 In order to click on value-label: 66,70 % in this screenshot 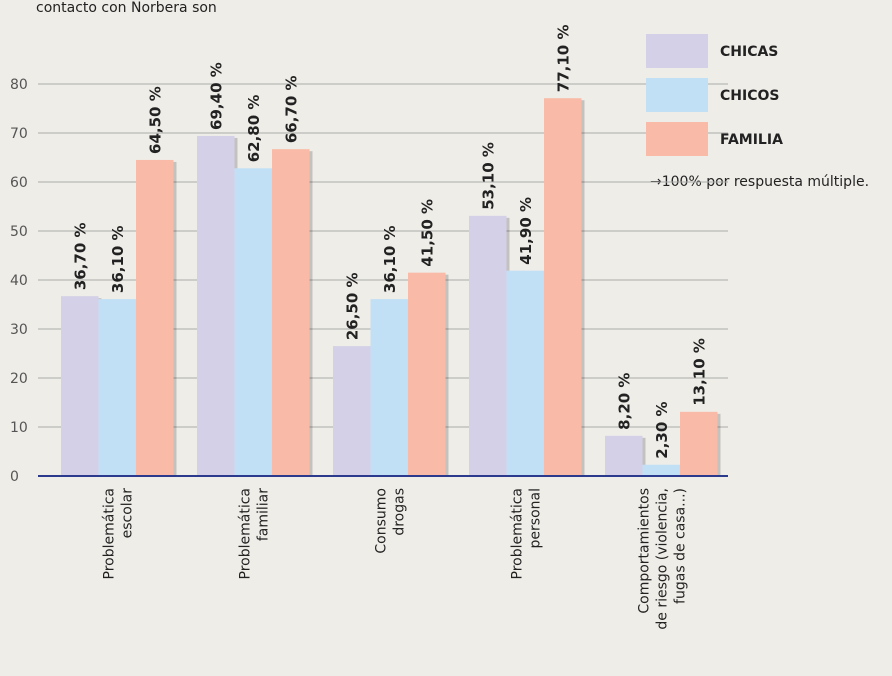, I will do `click(292, 109)`.